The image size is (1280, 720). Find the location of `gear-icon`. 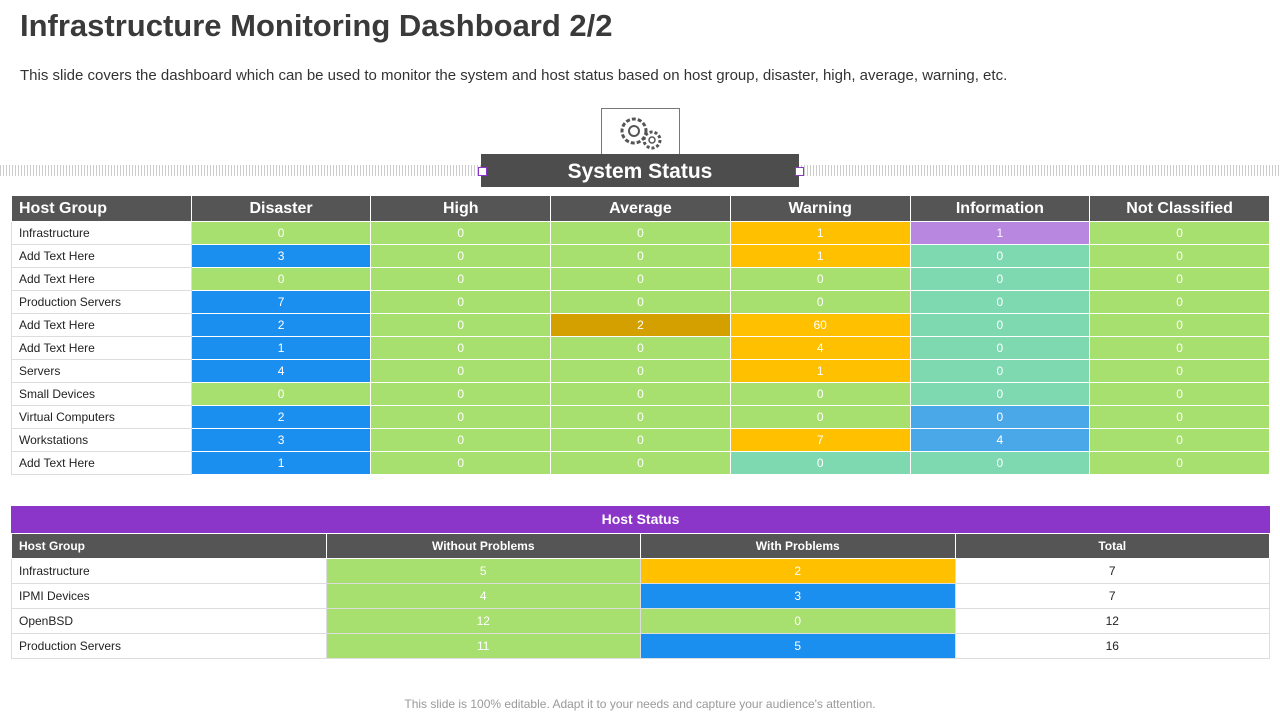

gear-icon is located at coordinates (640, 131).